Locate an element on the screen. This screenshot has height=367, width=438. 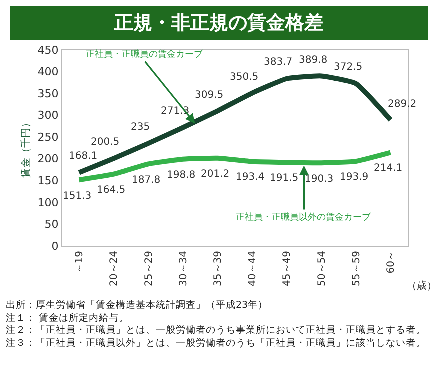
x-tick-label: ～19 is located at coordinates (80, 262).